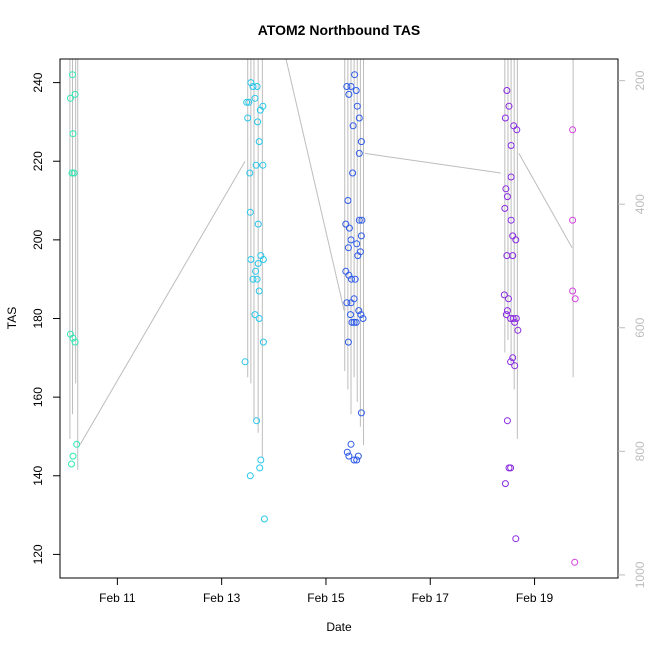 Image resolution: width=650 pixels, height=650 pixels. Describe the element at coordinates (38, 554) in the screenshot. I see `y-tick-label: 120` at that location.